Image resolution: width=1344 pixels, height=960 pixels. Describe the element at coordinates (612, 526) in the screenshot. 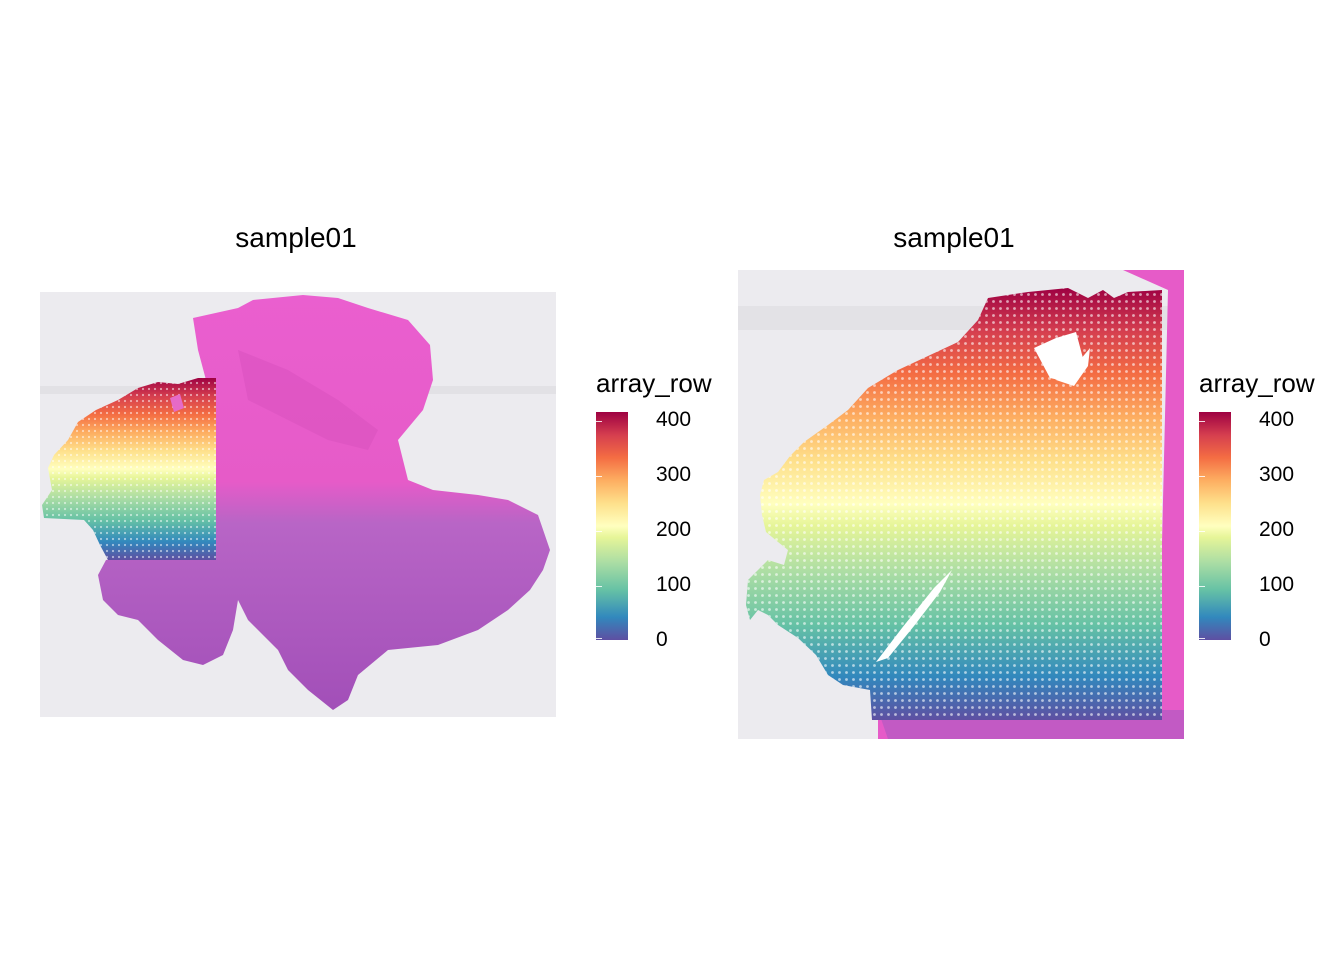

I see `left-colorbar` at that location.